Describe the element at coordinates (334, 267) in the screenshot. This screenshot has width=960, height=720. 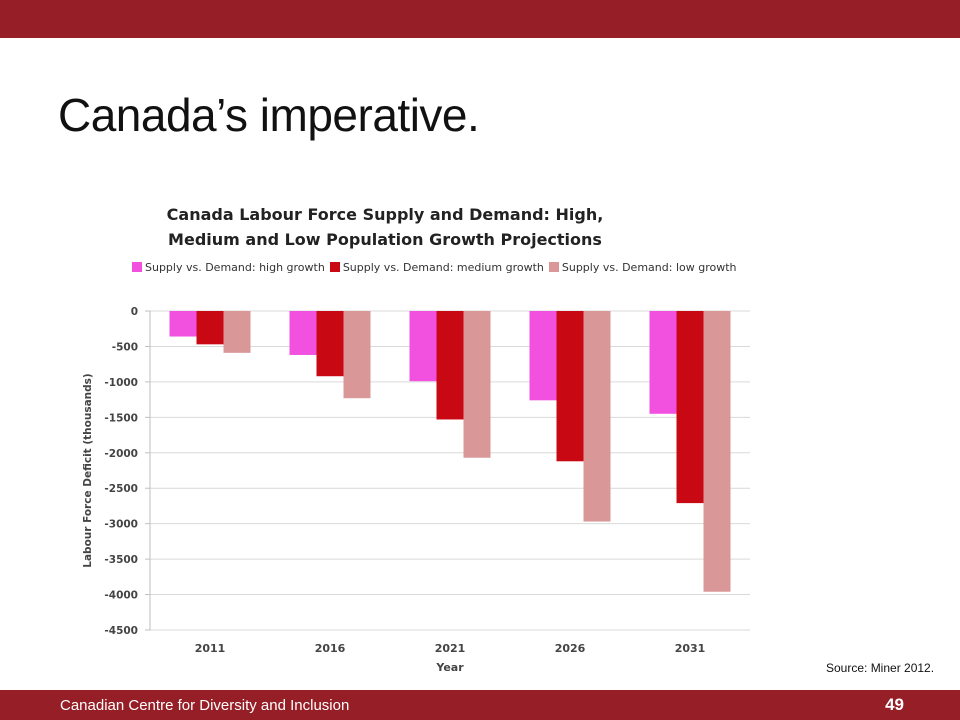
I see `legend-swatch-medium-growth` at that location.